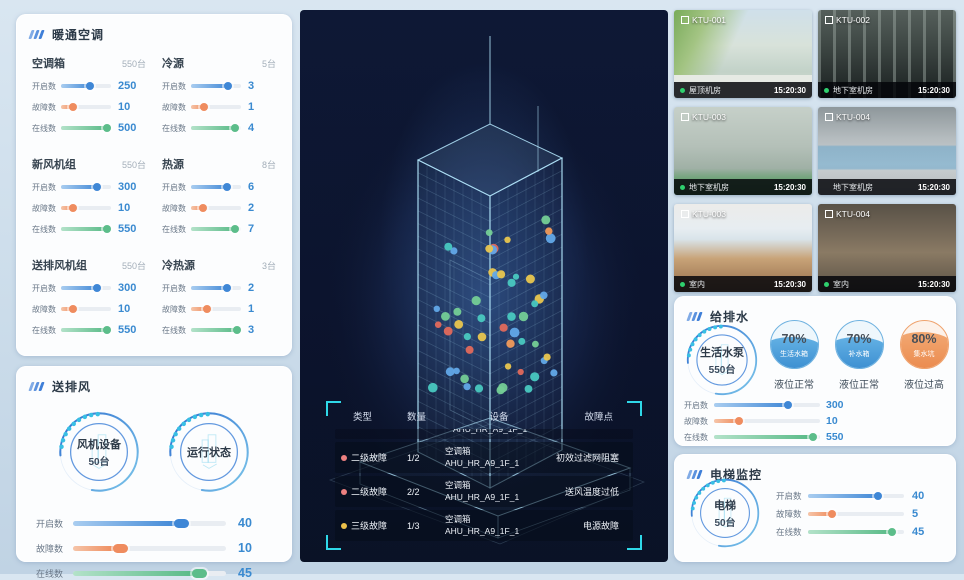 This screenshot has width=964, height=580. What do you see at coordinates (743, 284) in the screenshot?
I see `camera-status-bar: 室内 15:20:30` at bounding box center [743, 284].